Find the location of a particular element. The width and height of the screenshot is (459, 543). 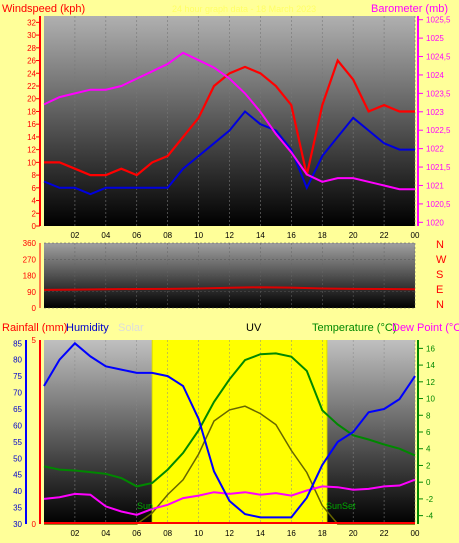

dewpoint-axis-title: Dew Point (°C) is located at coordinates (425, 328).